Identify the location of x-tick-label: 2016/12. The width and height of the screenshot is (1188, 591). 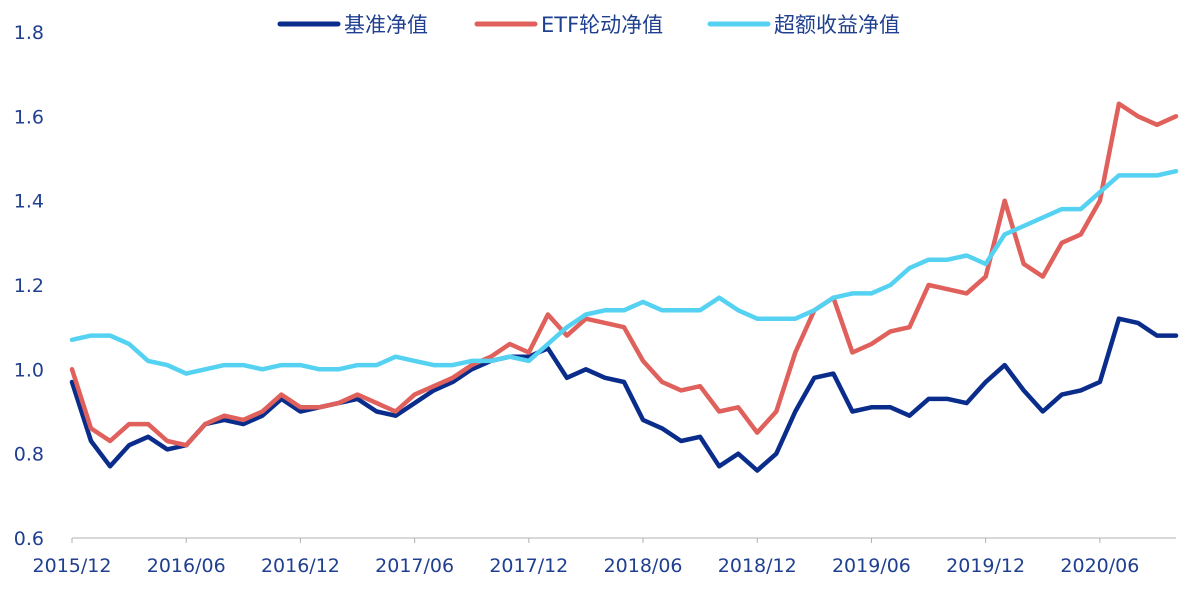
(300, 566).